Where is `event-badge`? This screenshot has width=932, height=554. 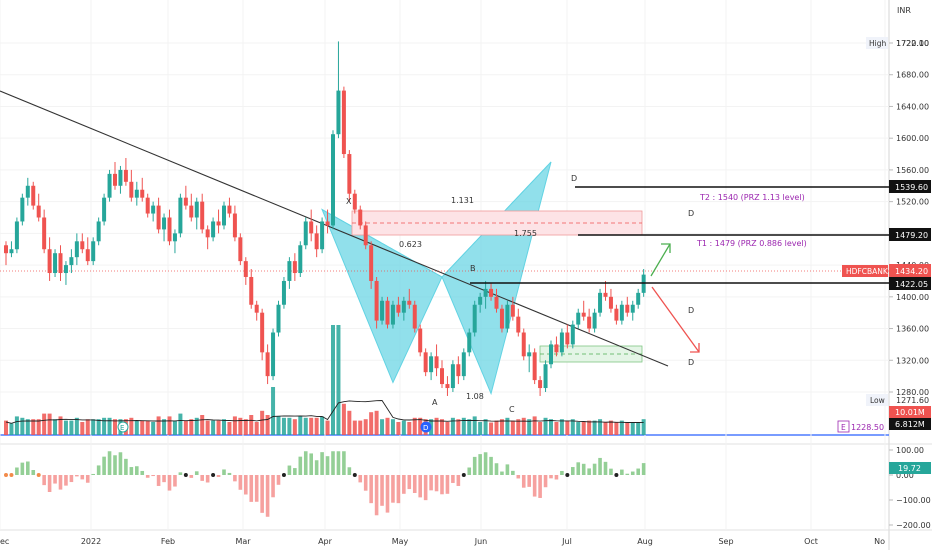 event-badge is located at coordinates (843, 426).